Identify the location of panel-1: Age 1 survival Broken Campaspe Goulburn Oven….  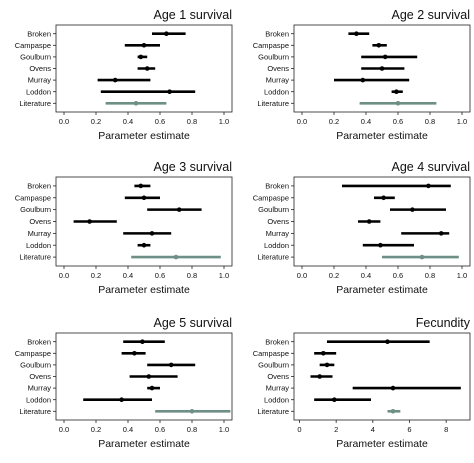
(124, 75).